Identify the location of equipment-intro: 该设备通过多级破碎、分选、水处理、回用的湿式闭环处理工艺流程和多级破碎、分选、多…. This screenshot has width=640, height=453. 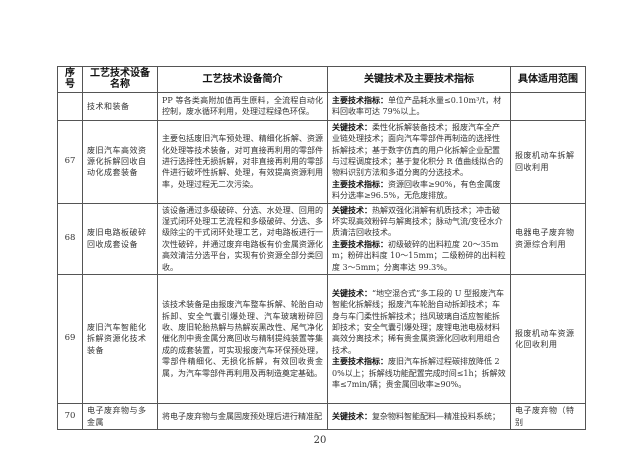
(242, 239).